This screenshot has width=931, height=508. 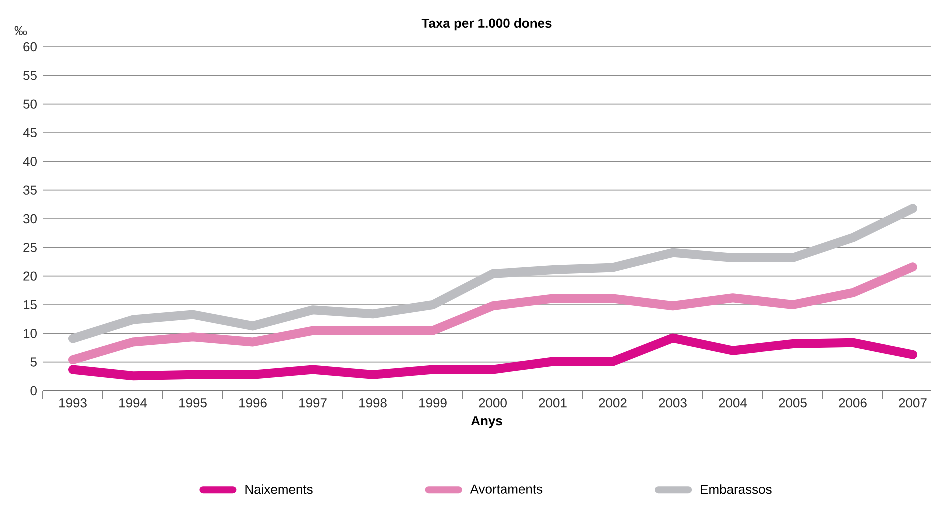 What do you see at coordinates (487, 24) in the screenshot?
I see `chart-title: Taxa per 1.000 dones` at bounding box center [487, 24].